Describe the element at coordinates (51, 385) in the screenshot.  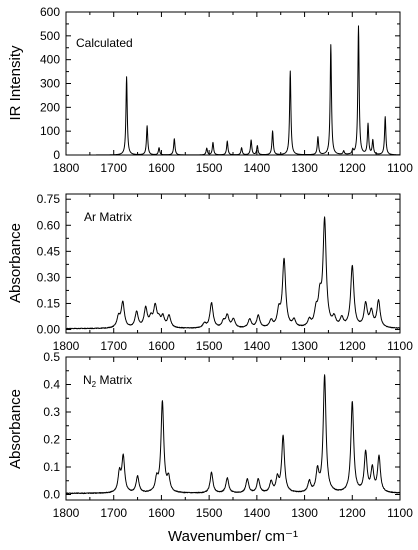
I see `y-tick-label: 0.4` at that location.